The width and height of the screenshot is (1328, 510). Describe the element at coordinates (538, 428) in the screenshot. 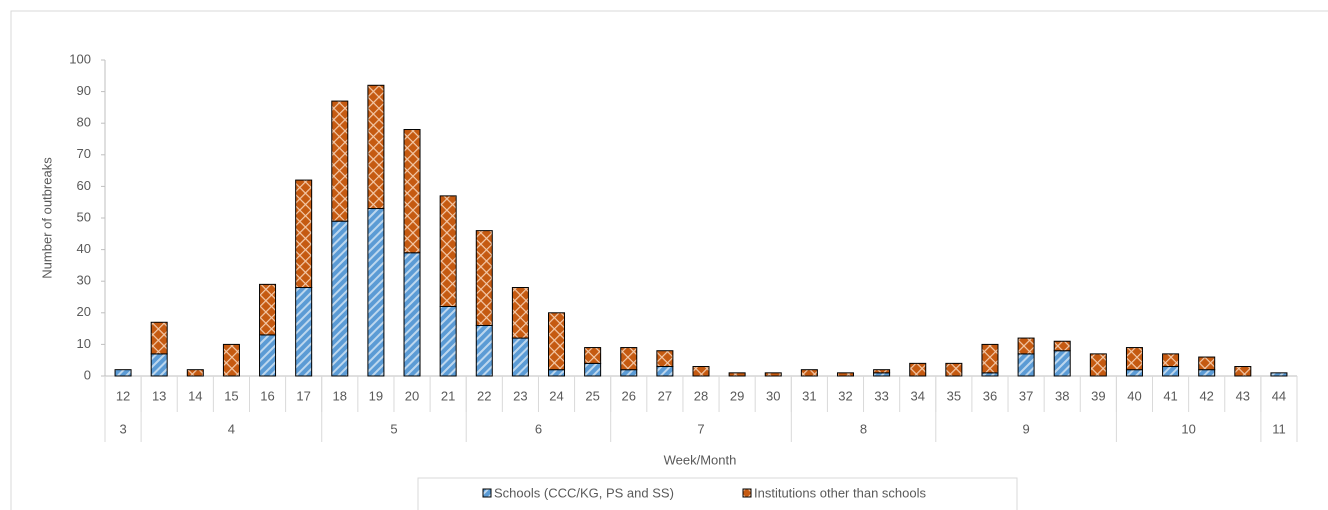

I see `x-group-label: 6` at that location.